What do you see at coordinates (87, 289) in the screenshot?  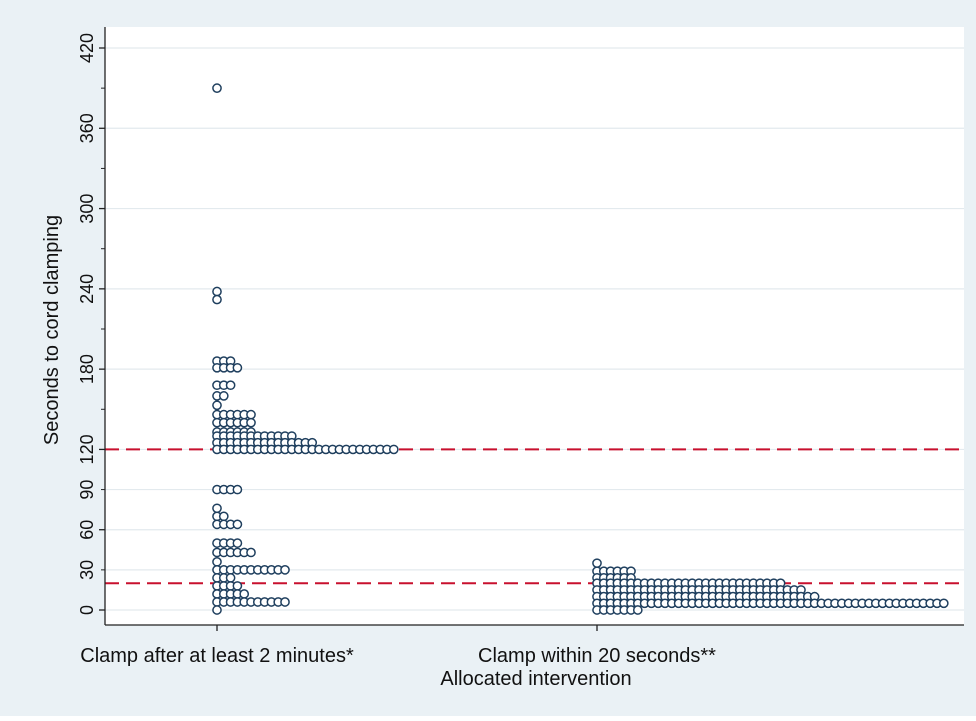 I see `y-tick-label: 240` at bounding box center [87, 289].